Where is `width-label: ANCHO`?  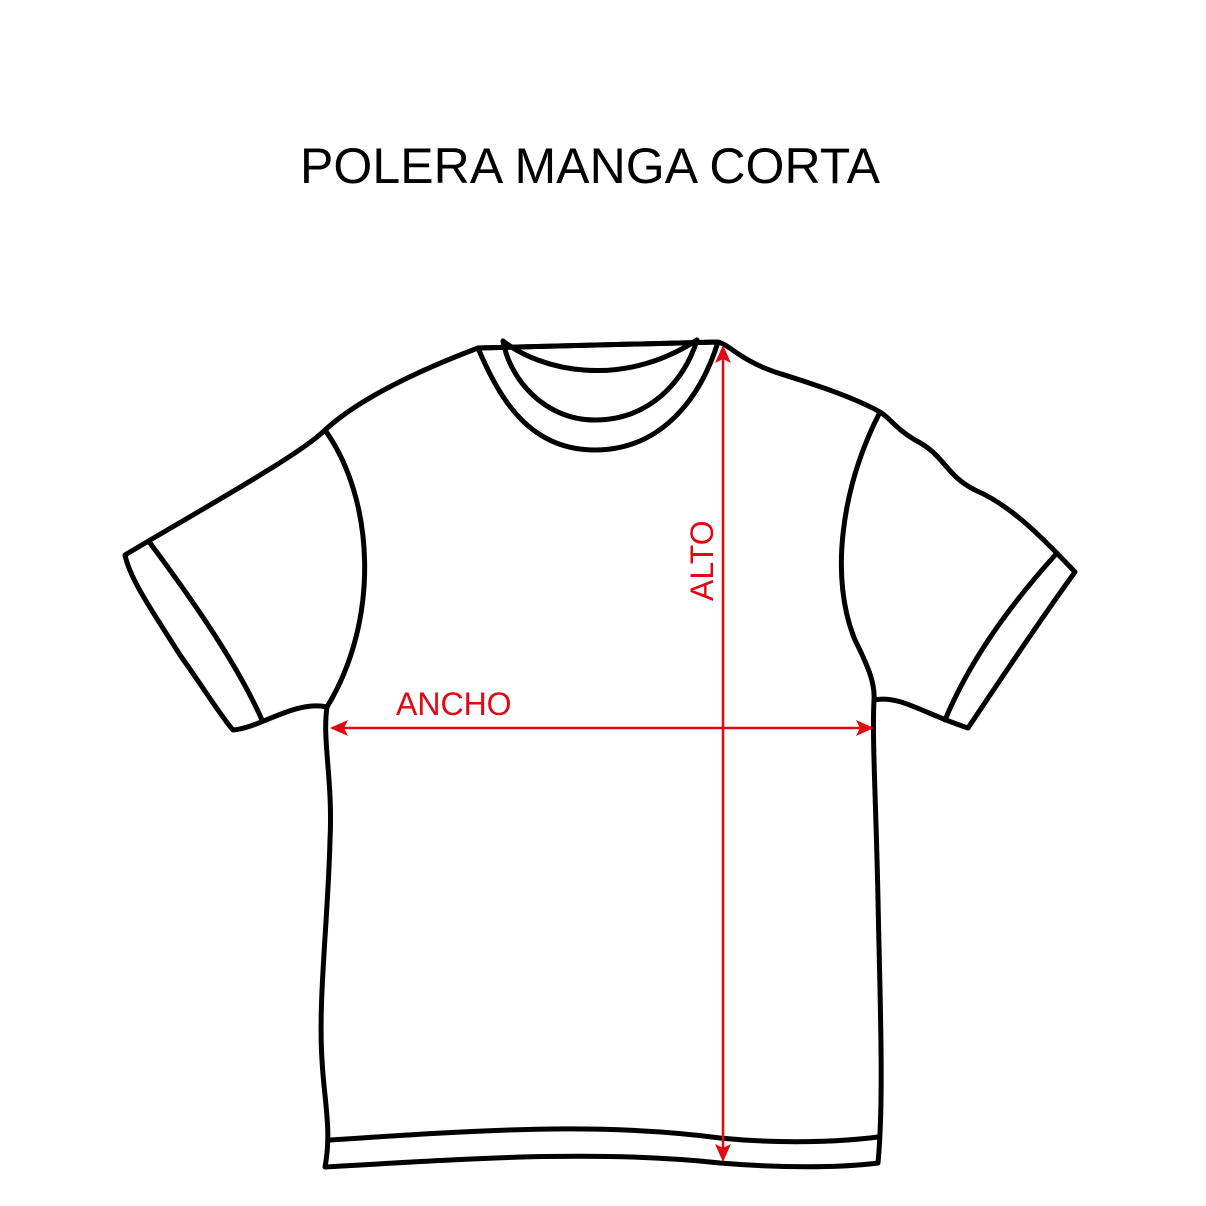 width-label: ANCHO is located at coordinates (454, 704).